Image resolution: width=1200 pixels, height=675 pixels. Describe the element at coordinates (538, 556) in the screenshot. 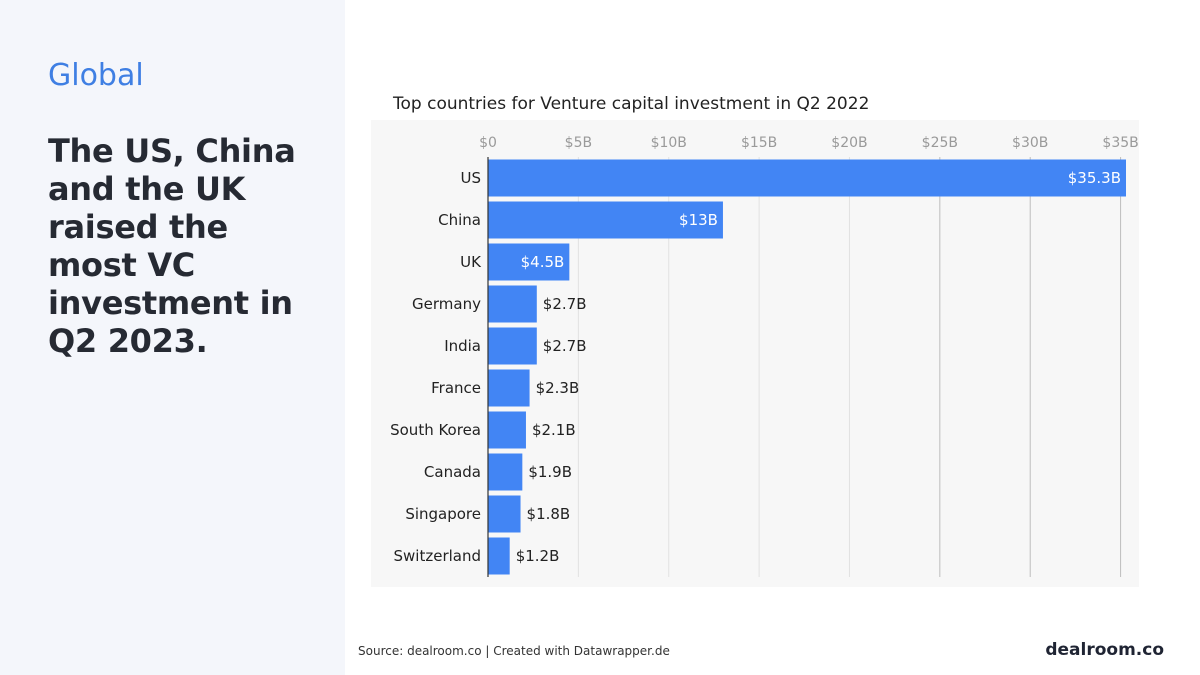

I see `value-label: $1.2B` at that location.